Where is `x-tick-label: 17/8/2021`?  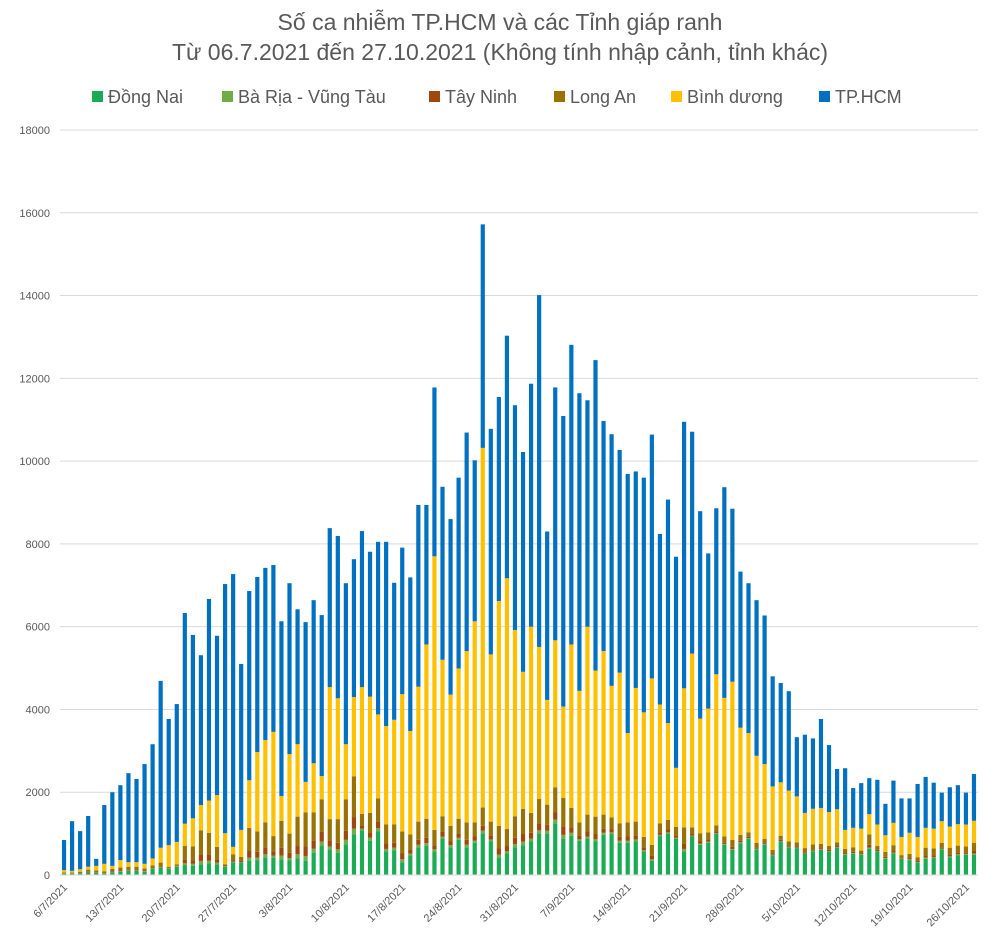
x-tick-label: 17/8/2021 is located at coordinates (386, 903).